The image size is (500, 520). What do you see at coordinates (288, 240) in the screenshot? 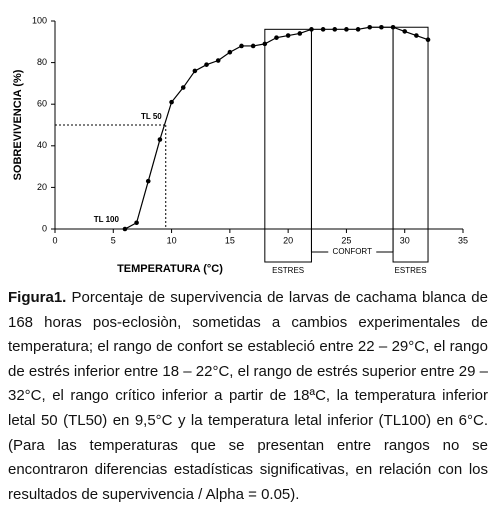
I see `x-tick-label: 20` at bounding box center [288, 240].